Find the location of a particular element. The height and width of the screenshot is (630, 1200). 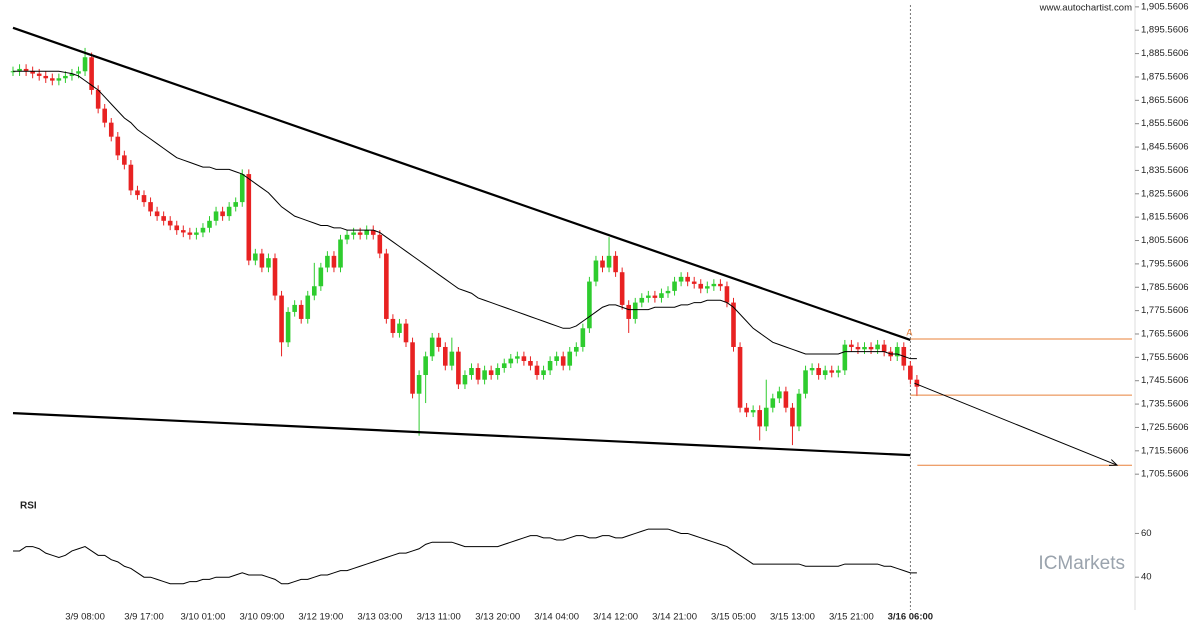

x-tick-label: 3/16 06:00 is located at coordinates (910, 617).